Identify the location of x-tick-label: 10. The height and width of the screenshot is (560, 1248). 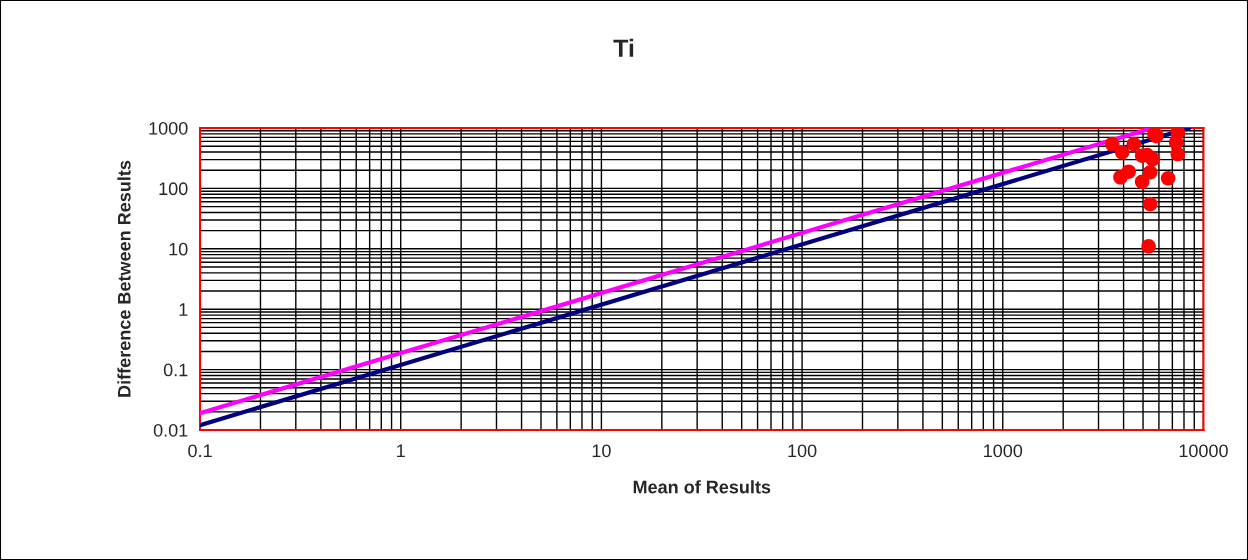
(601, 451).